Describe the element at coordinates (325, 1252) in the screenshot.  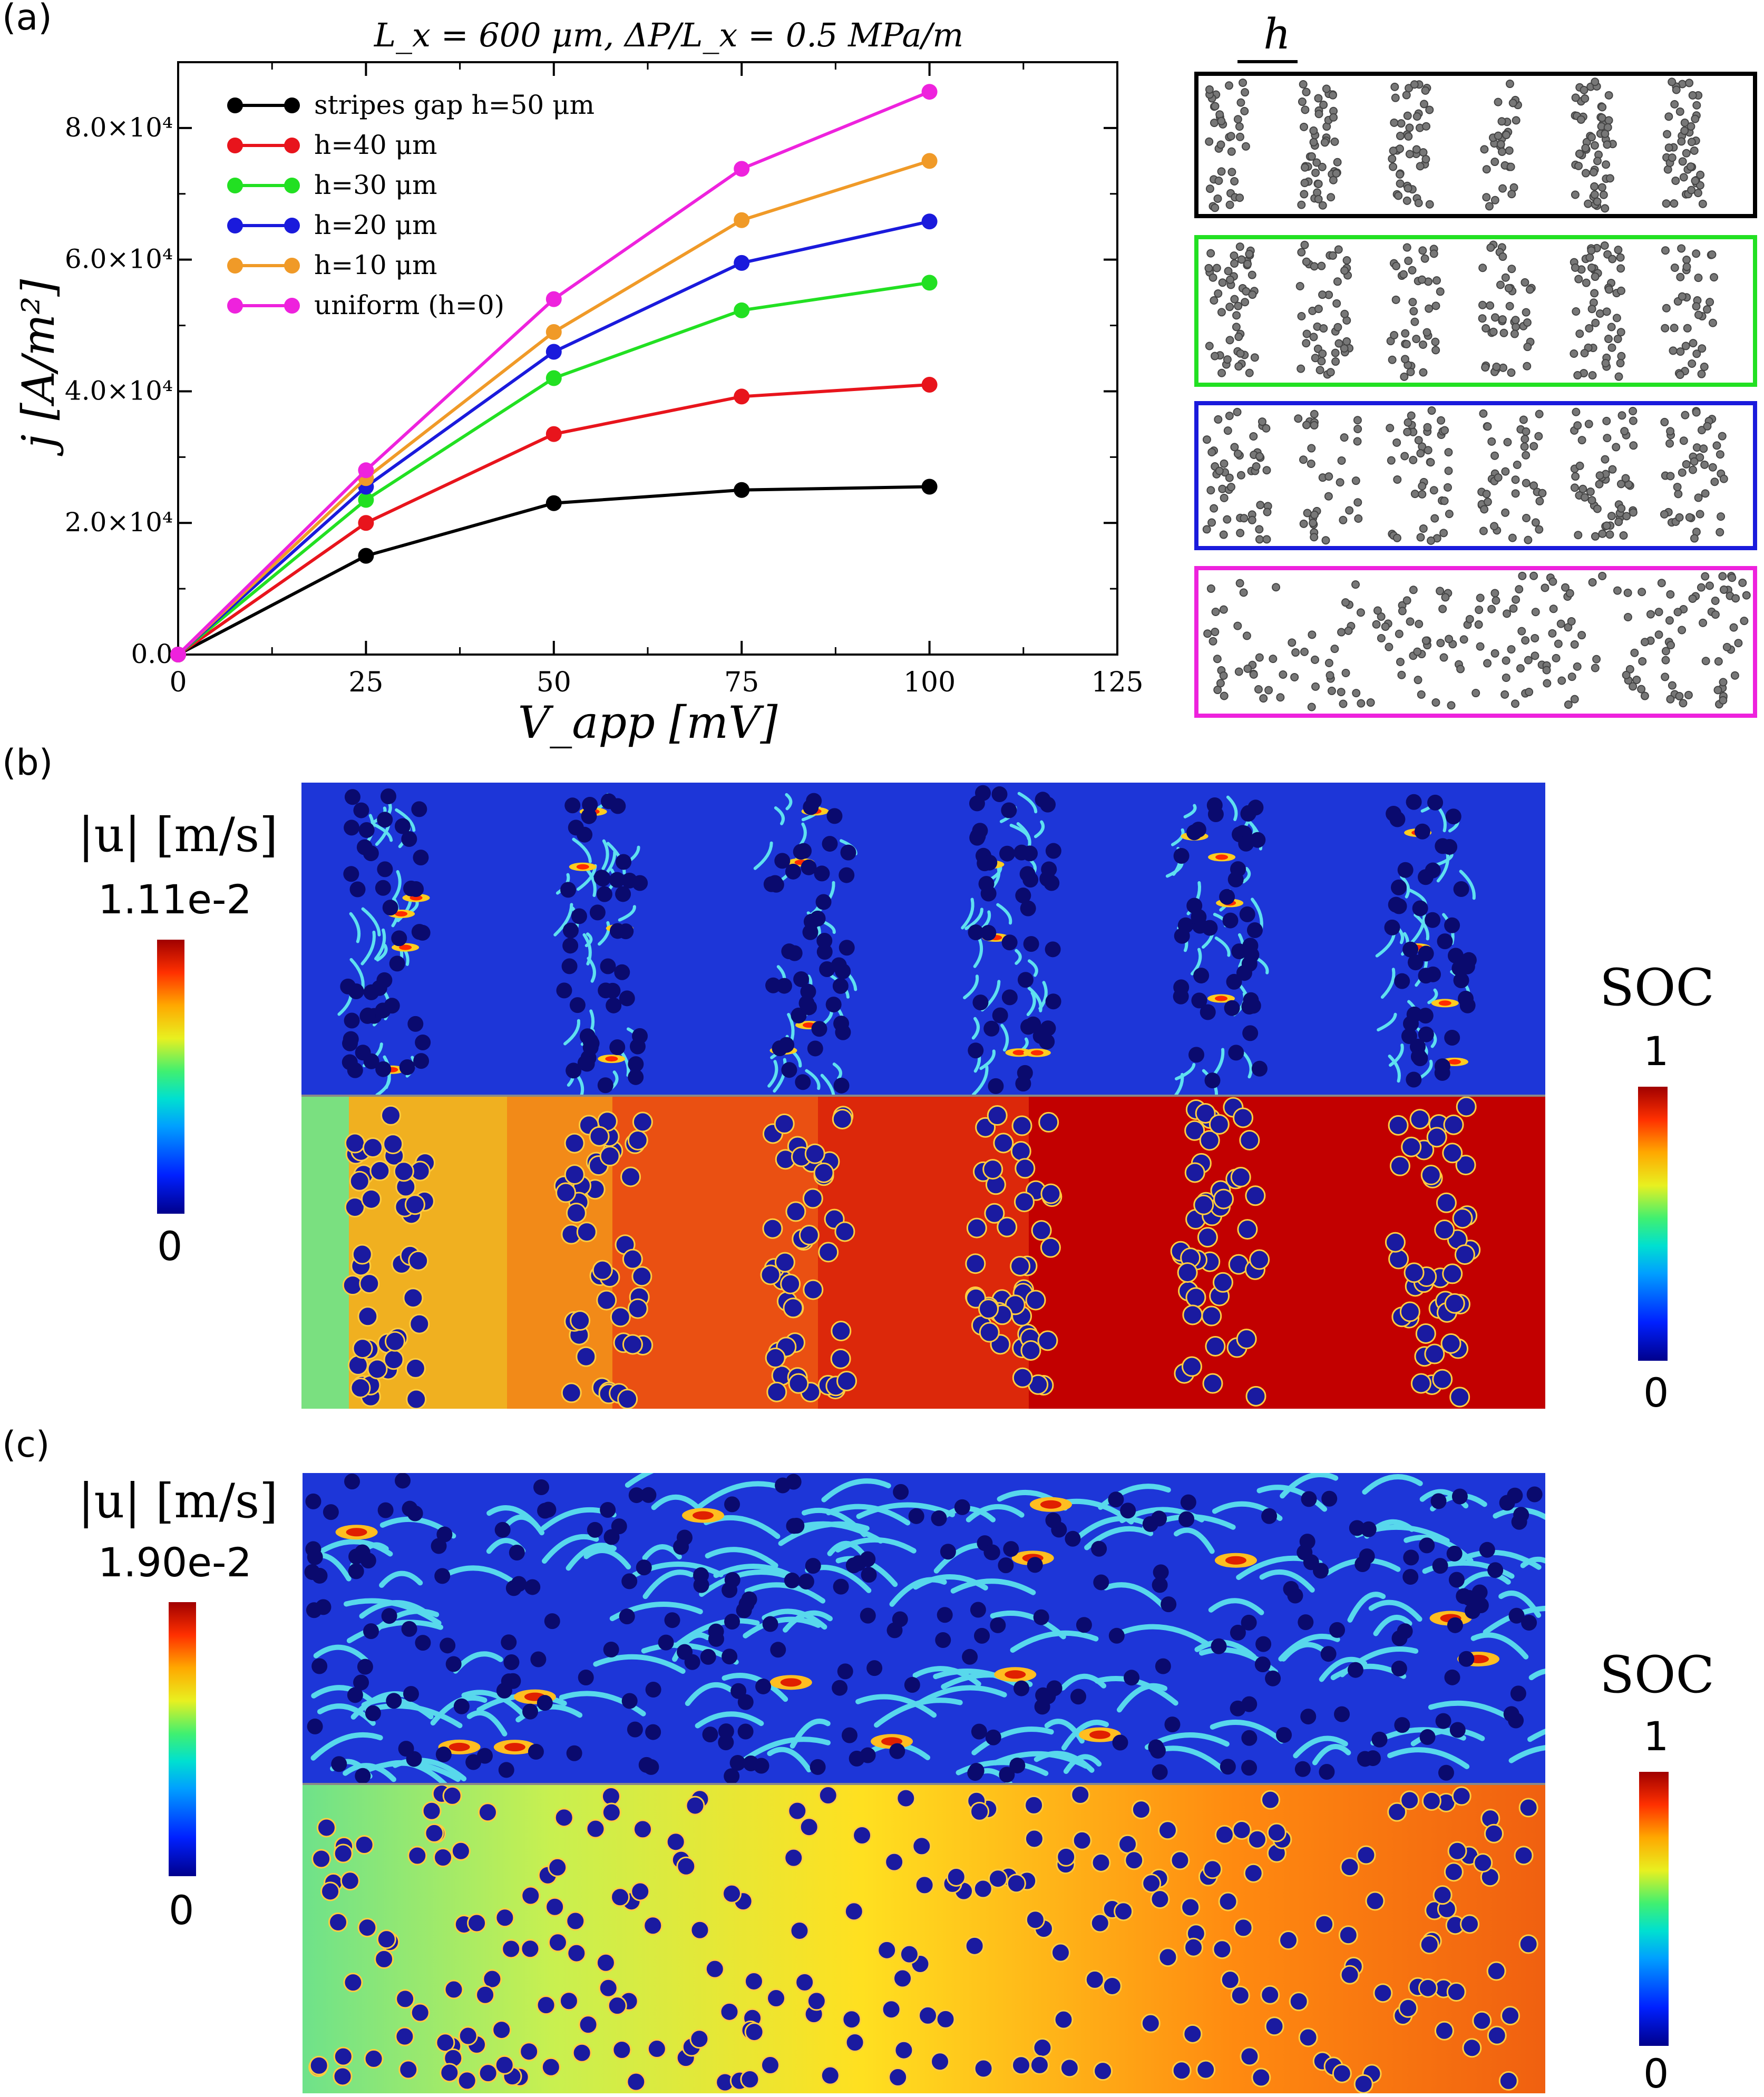
I see `soc-band` at that location.